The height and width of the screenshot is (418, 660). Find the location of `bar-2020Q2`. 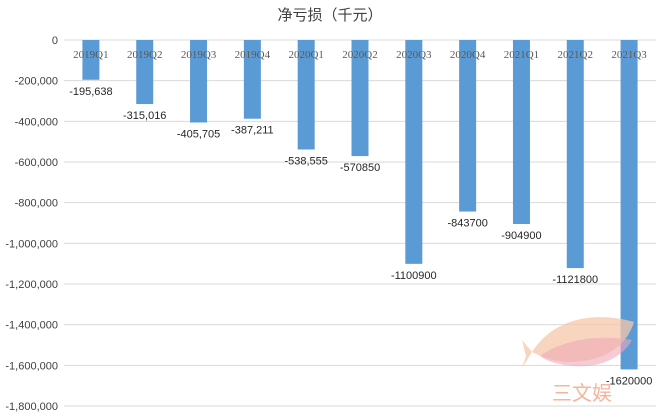

bar-2020Q2 is located at coordinates (360, 98).